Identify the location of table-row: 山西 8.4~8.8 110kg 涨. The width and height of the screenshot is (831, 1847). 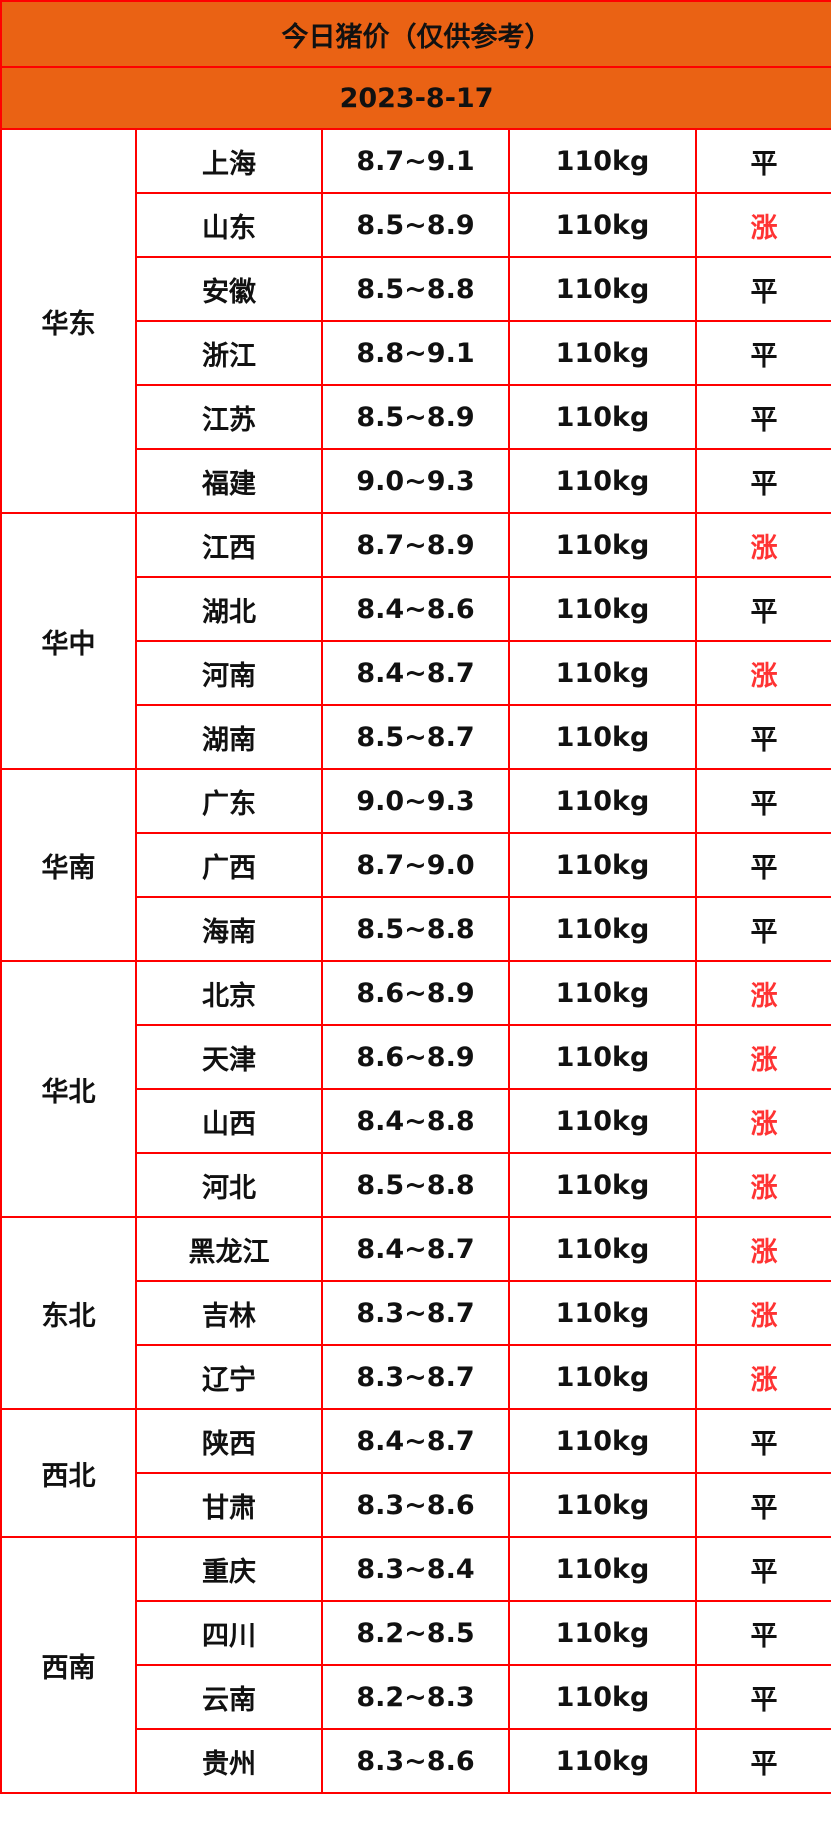
(416, 1121).